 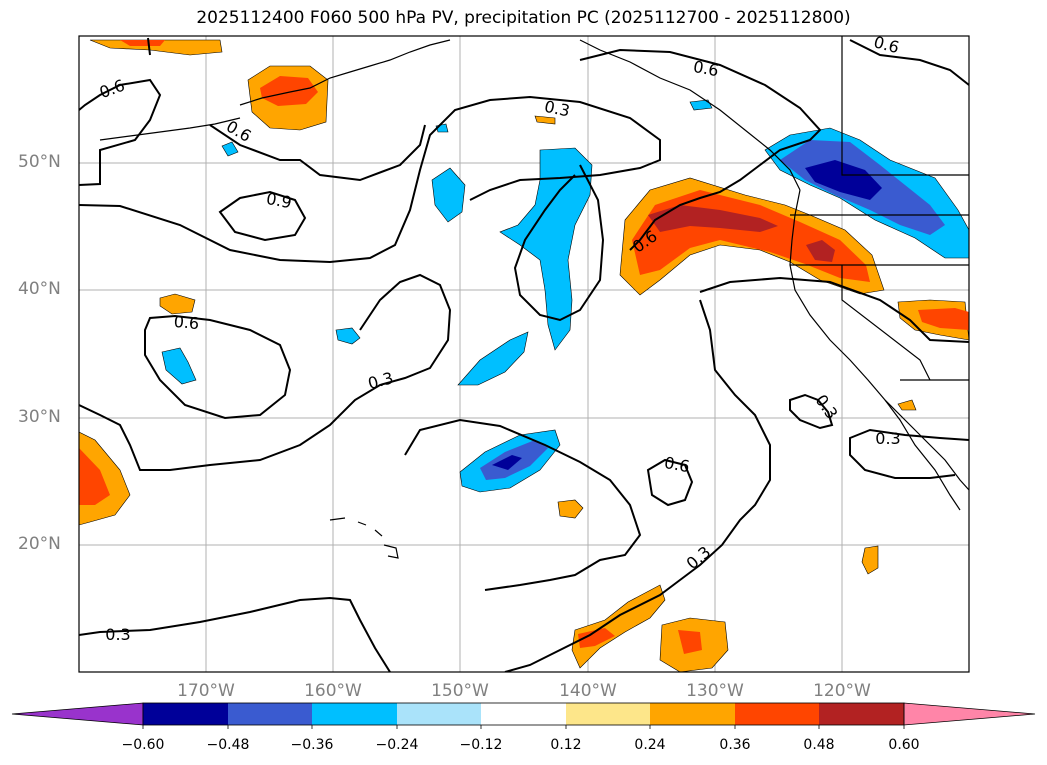 I want to click on colorbar-tick: −0.48, so click(x=228, y=745).